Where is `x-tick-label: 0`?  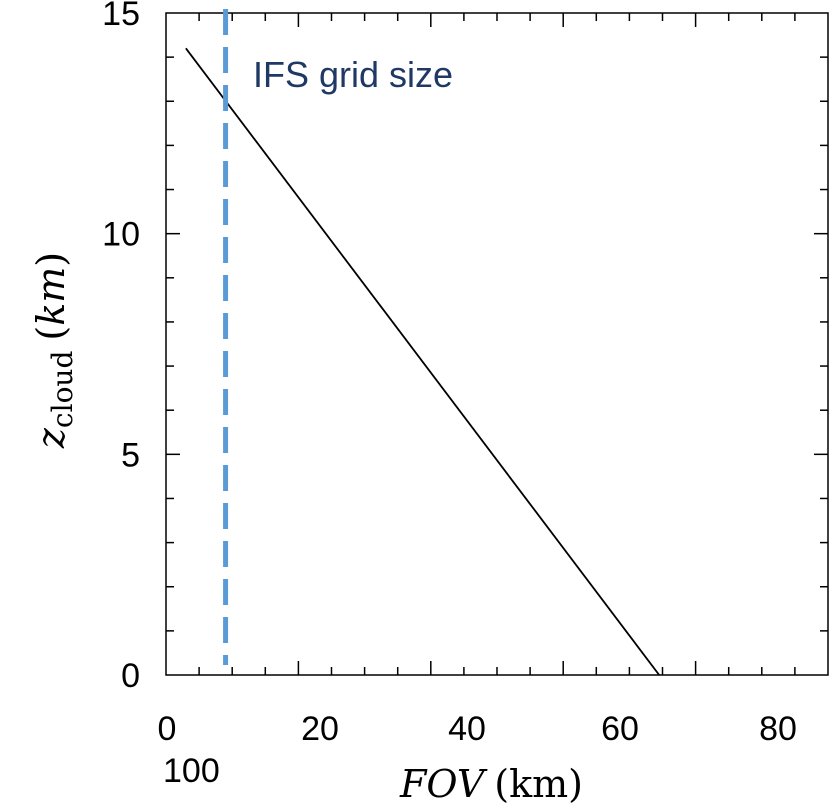
x-tick-label: 0 is located at coordinates (167, 729).